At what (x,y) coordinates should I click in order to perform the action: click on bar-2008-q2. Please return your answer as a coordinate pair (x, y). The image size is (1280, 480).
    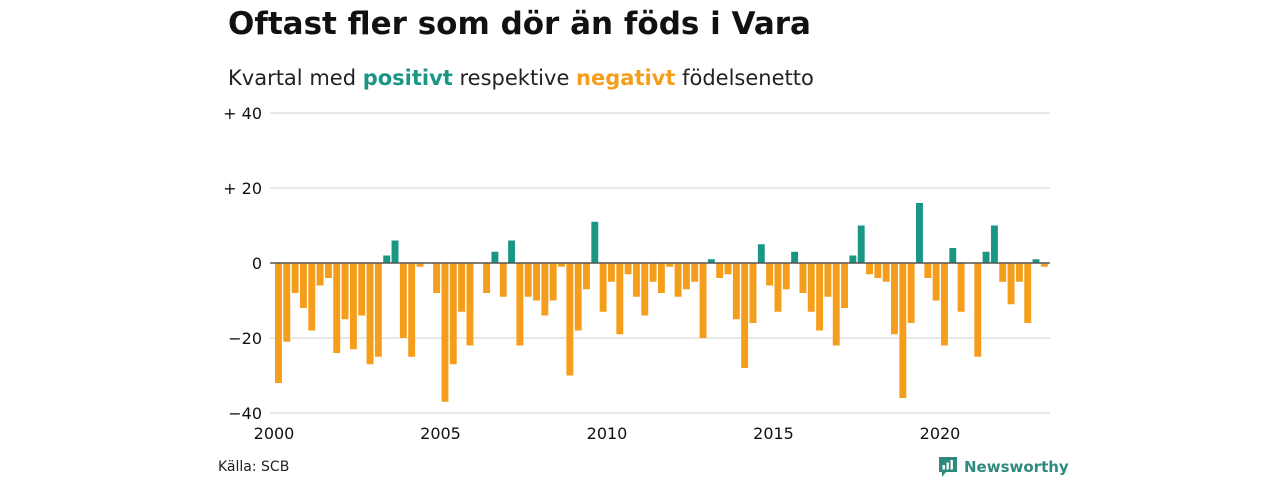
    Looking at the image, I should click on (553, 282).